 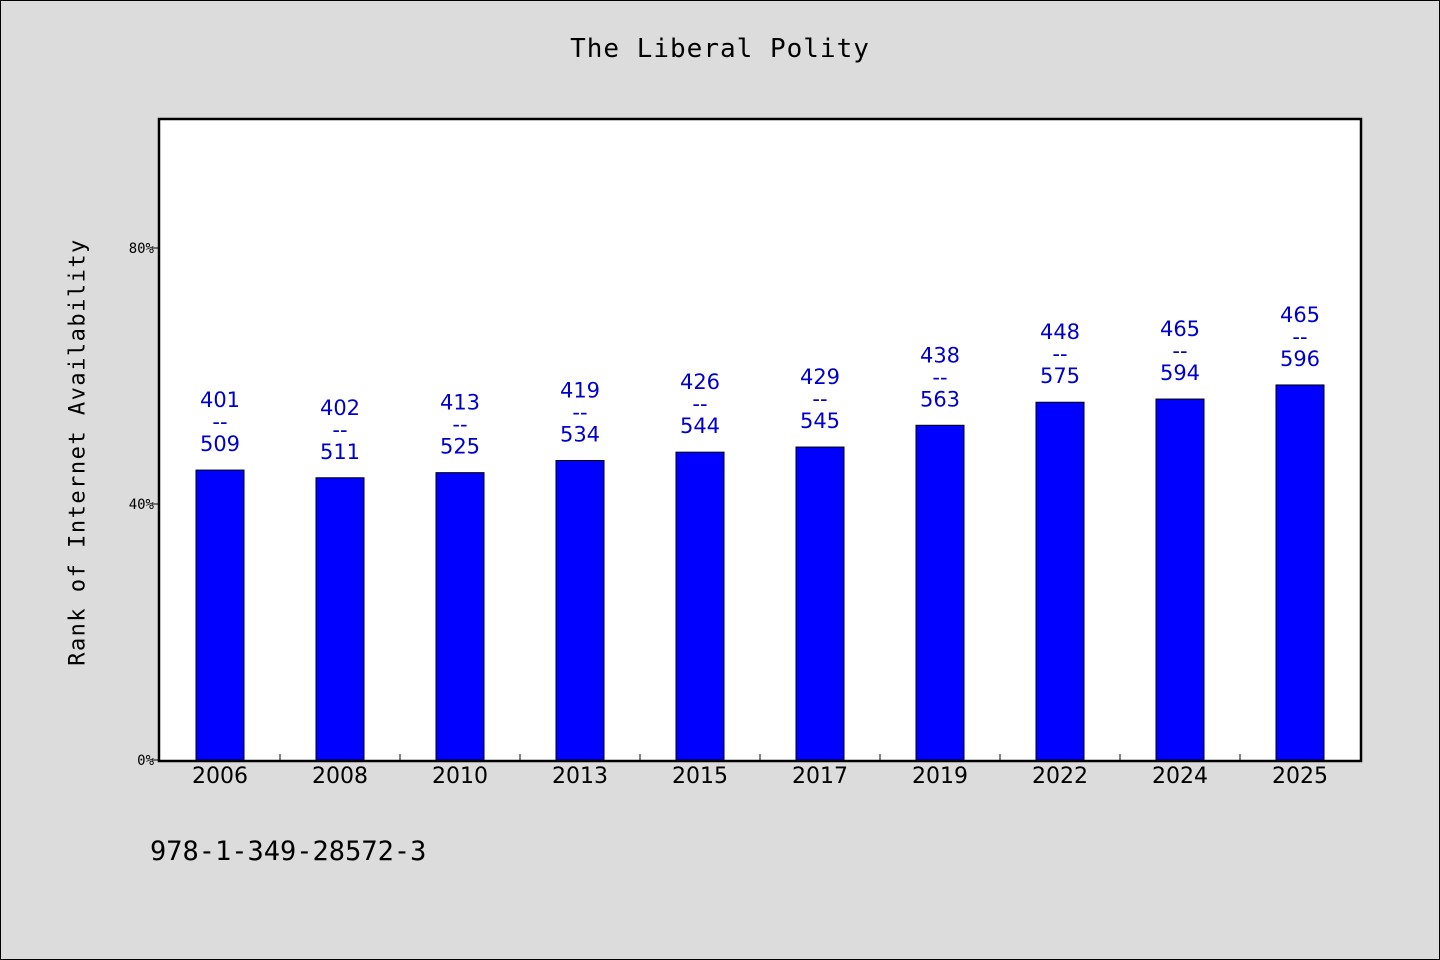 What do you see at coordinates (460, 403) in the screenshot?
I see `data-label-top: 413` at bounding box center [460, 403].